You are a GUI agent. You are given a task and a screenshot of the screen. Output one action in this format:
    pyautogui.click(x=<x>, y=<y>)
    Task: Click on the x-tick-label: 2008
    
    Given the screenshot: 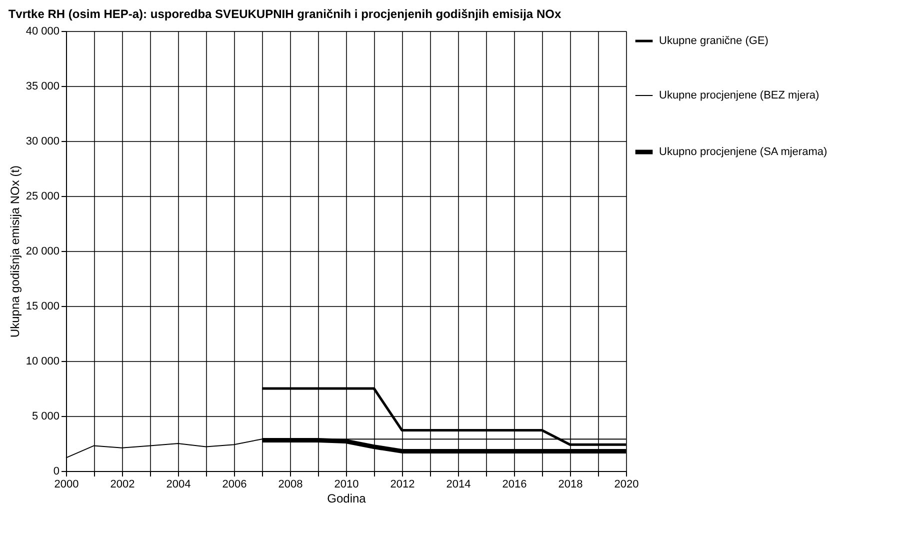 What is the action you would take?
    pyautogui.click(x=290, y=484)
    